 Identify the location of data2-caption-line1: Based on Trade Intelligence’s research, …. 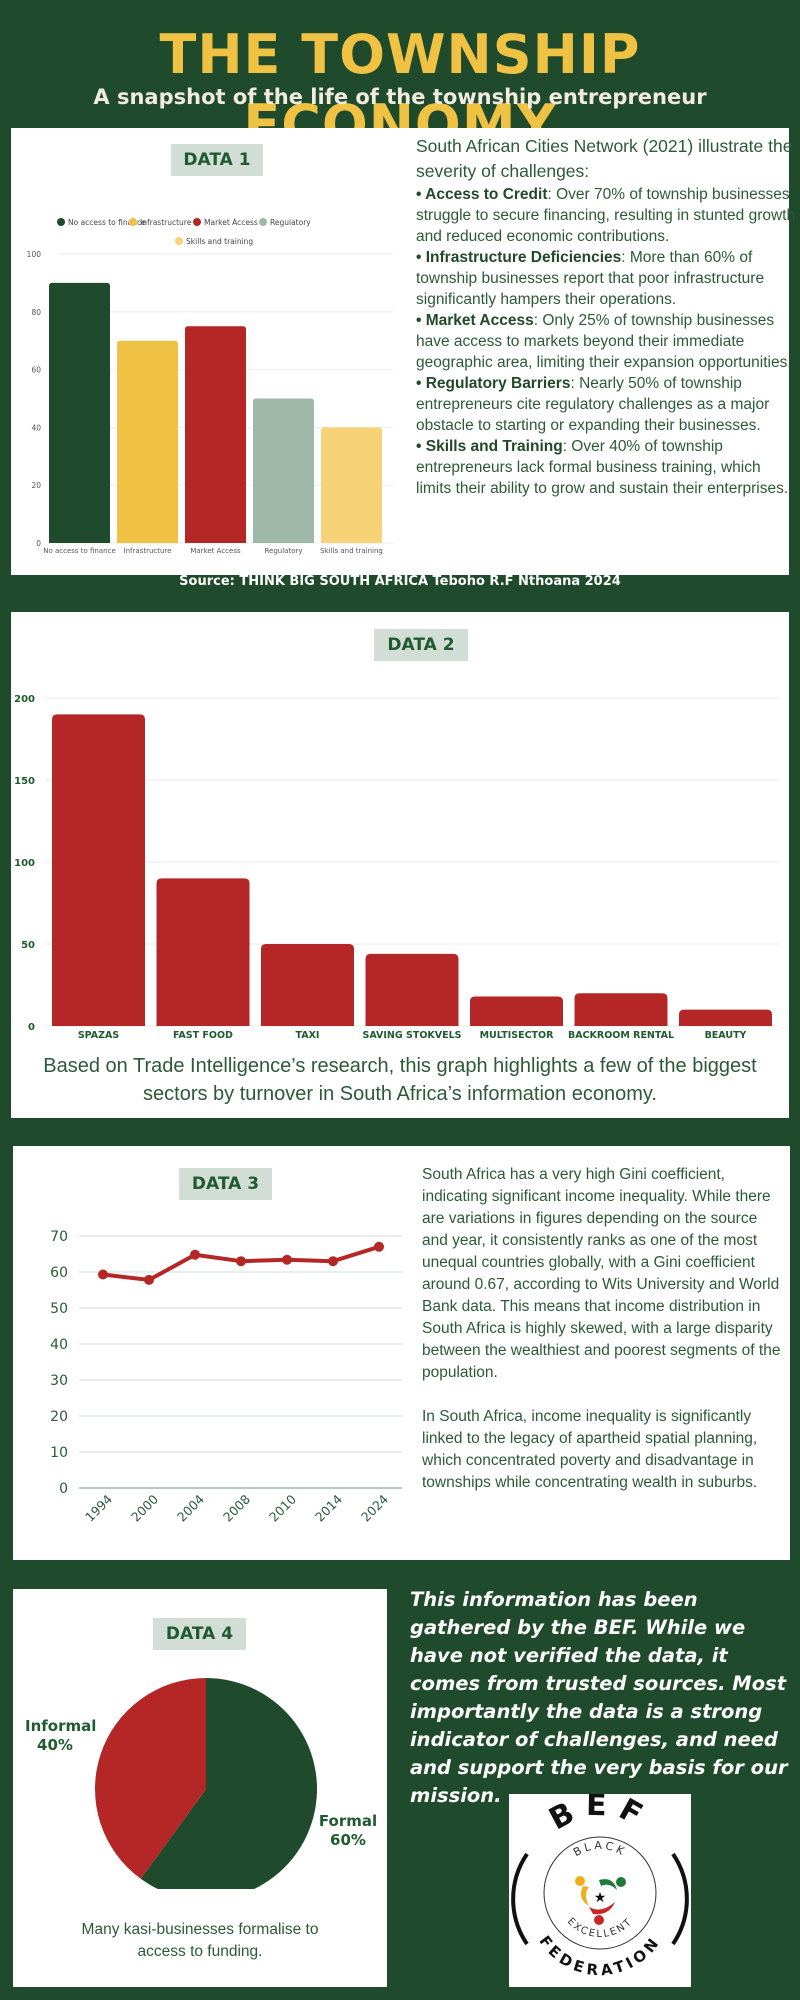
(400, 1066).